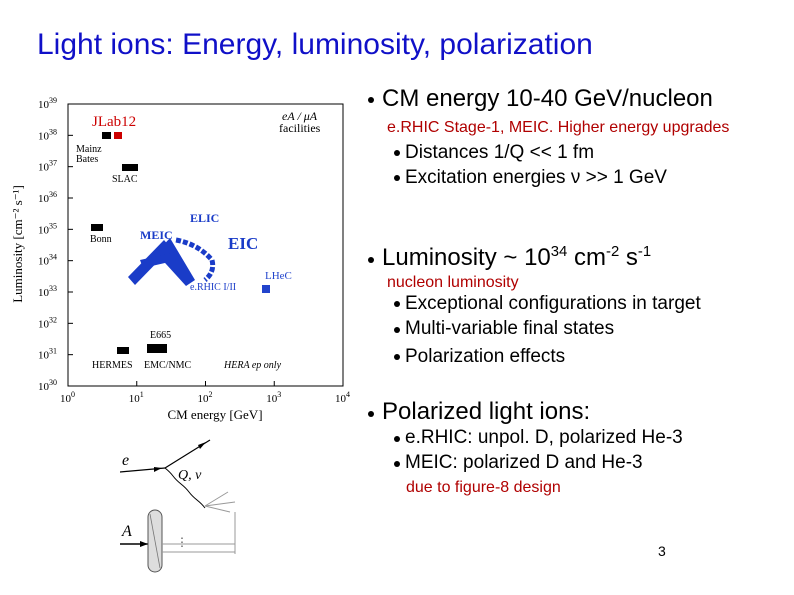  Describe the element at coordinates (185, 488) in the screenshot. I see `photon-line` at that location.